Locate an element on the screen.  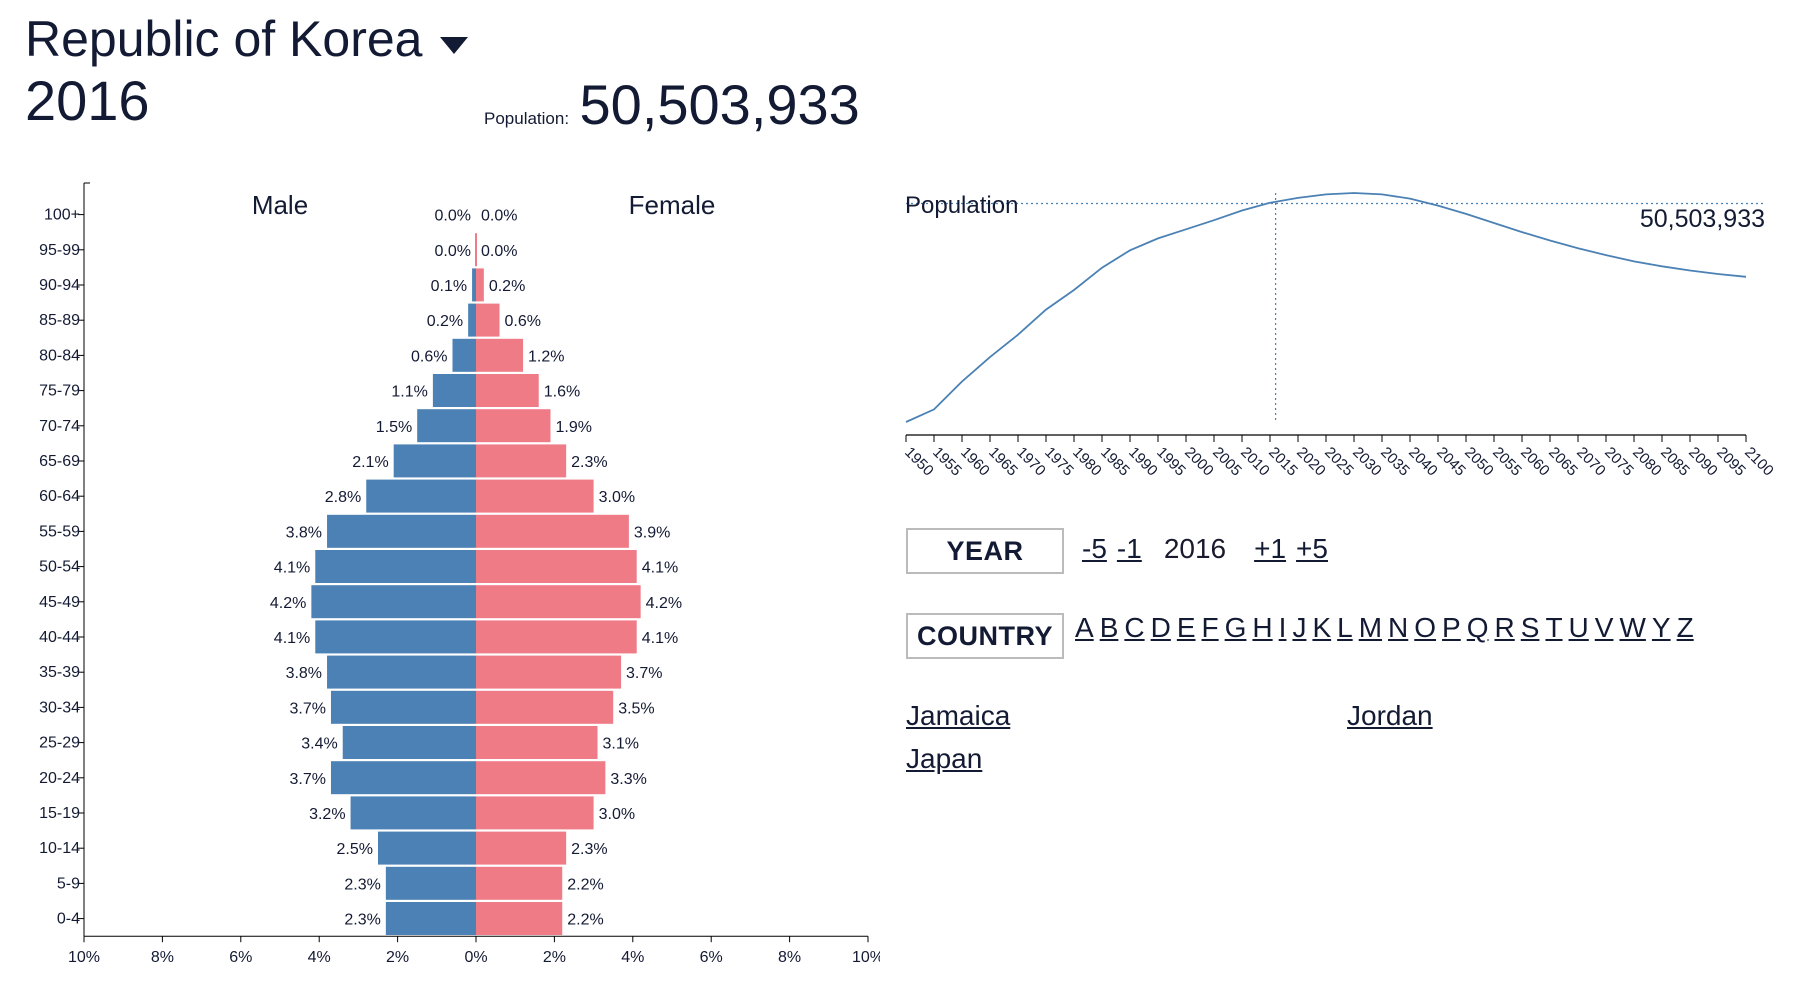
letter-link-z: Z is located at coordinates (1685, 627).